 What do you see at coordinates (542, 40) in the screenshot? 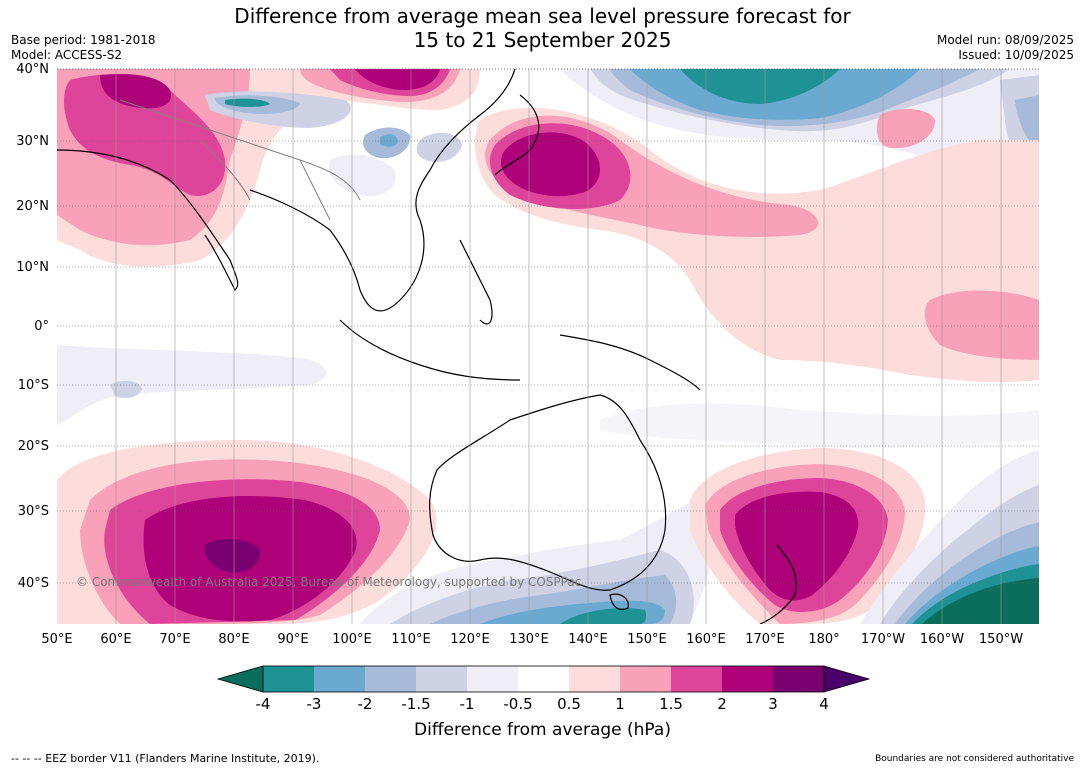
I see `title-line2: 15 to 21 September 2025` at bounding box center [542, 40].